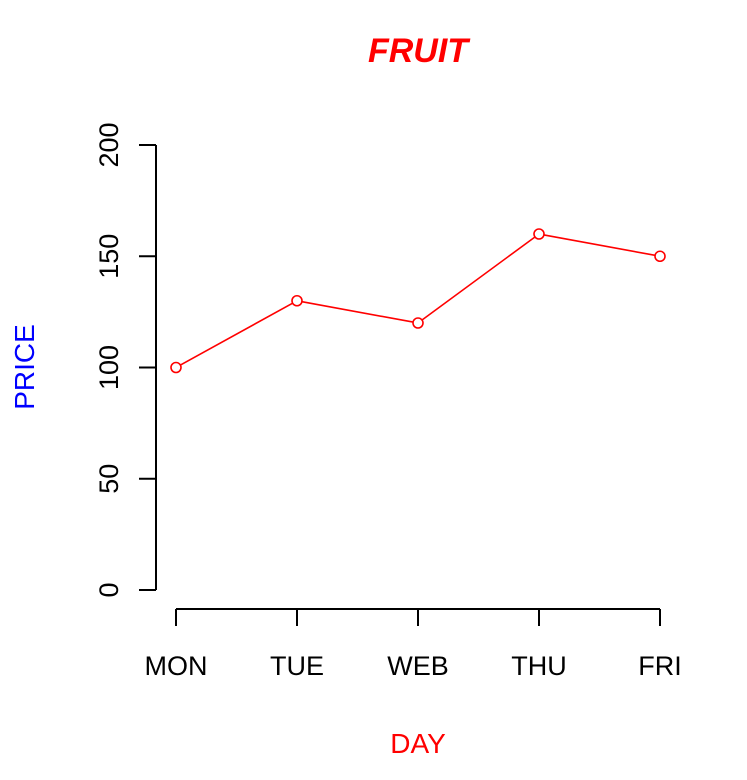  Describe the element at coordinates (125, 360) in the screenshot. I see `y-axis: 0 50 100 150 200` at that location.